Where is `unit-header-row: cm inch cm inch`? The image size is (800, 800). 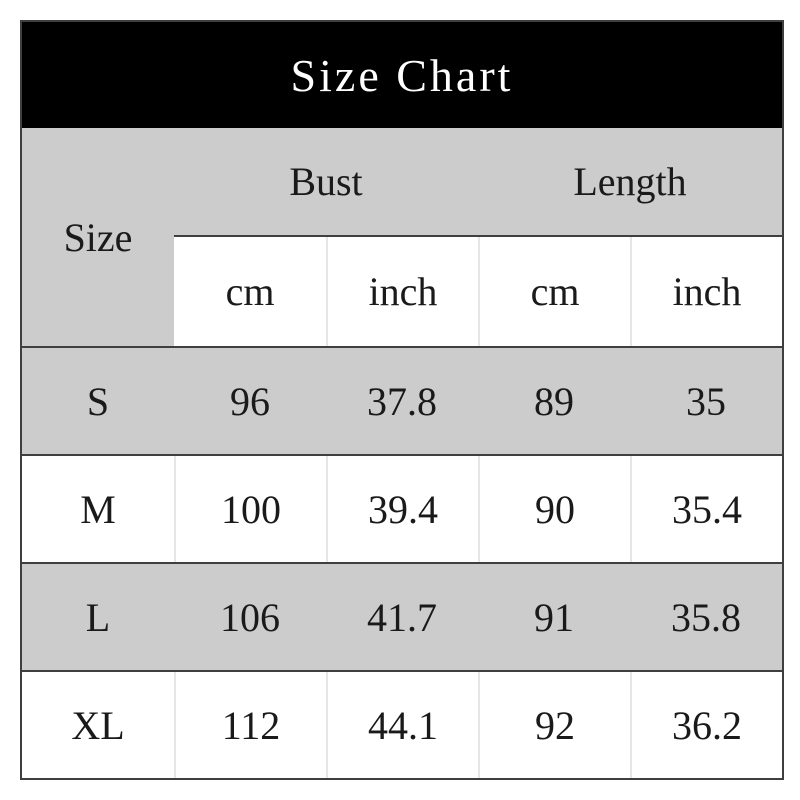 unit-header-row: cm inch cm inch is located at coordinates (478, 290).